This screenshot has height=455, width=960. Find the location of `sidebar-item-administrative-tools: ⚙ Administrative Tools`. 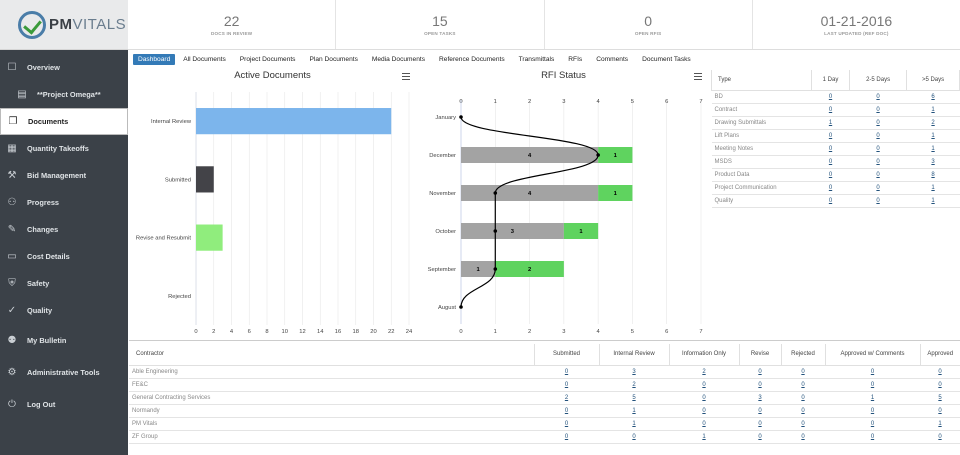

sidebar-item-administrative-tools: ⚙ Administrative Tools is located at coordinates (64, 372).